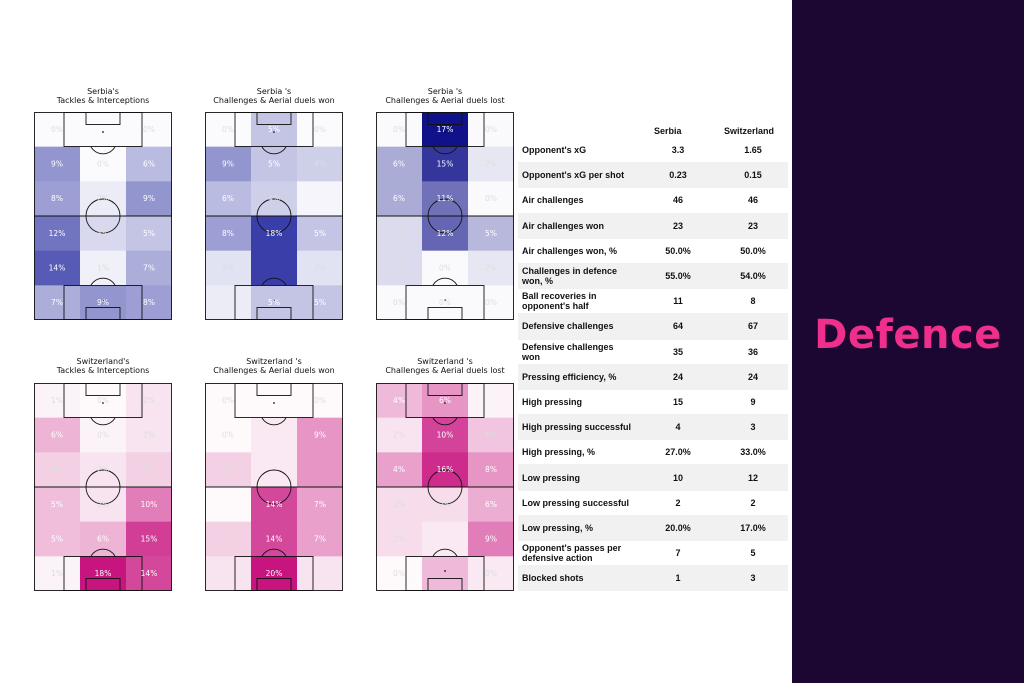  What do you see at coordinates (749, 131) in the screenshot?
I see `team2-header: Switzerland` at bounding box center [749, 131].